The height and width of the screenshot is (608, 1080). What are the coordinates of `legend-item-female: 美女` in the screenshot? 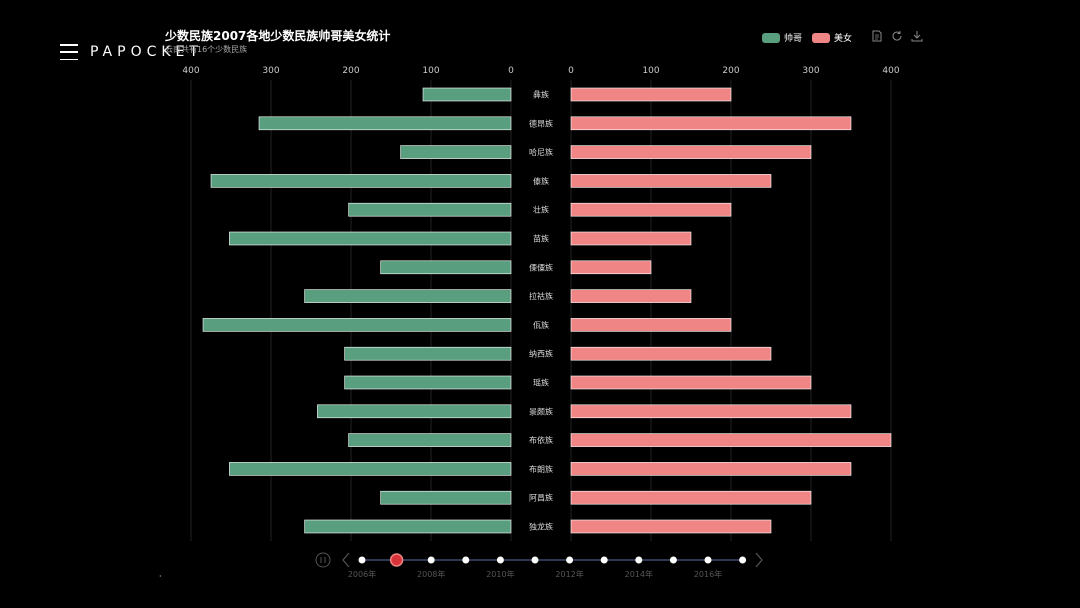 It's located at (832, 37).